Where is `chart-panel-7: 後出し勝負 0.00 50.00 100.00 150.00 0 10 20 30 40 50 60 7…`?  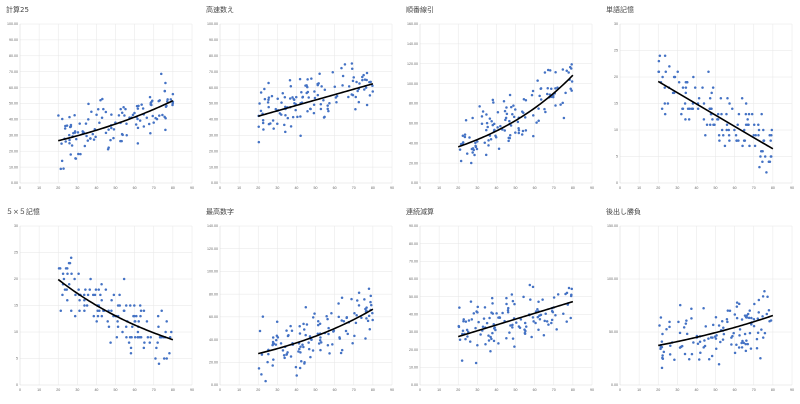
chart-panel-7: 後出し勝負 0.00 50.00 100.00 150.00 0 10 20 30 40 50 60 7… is located at coordinates (700, 303).